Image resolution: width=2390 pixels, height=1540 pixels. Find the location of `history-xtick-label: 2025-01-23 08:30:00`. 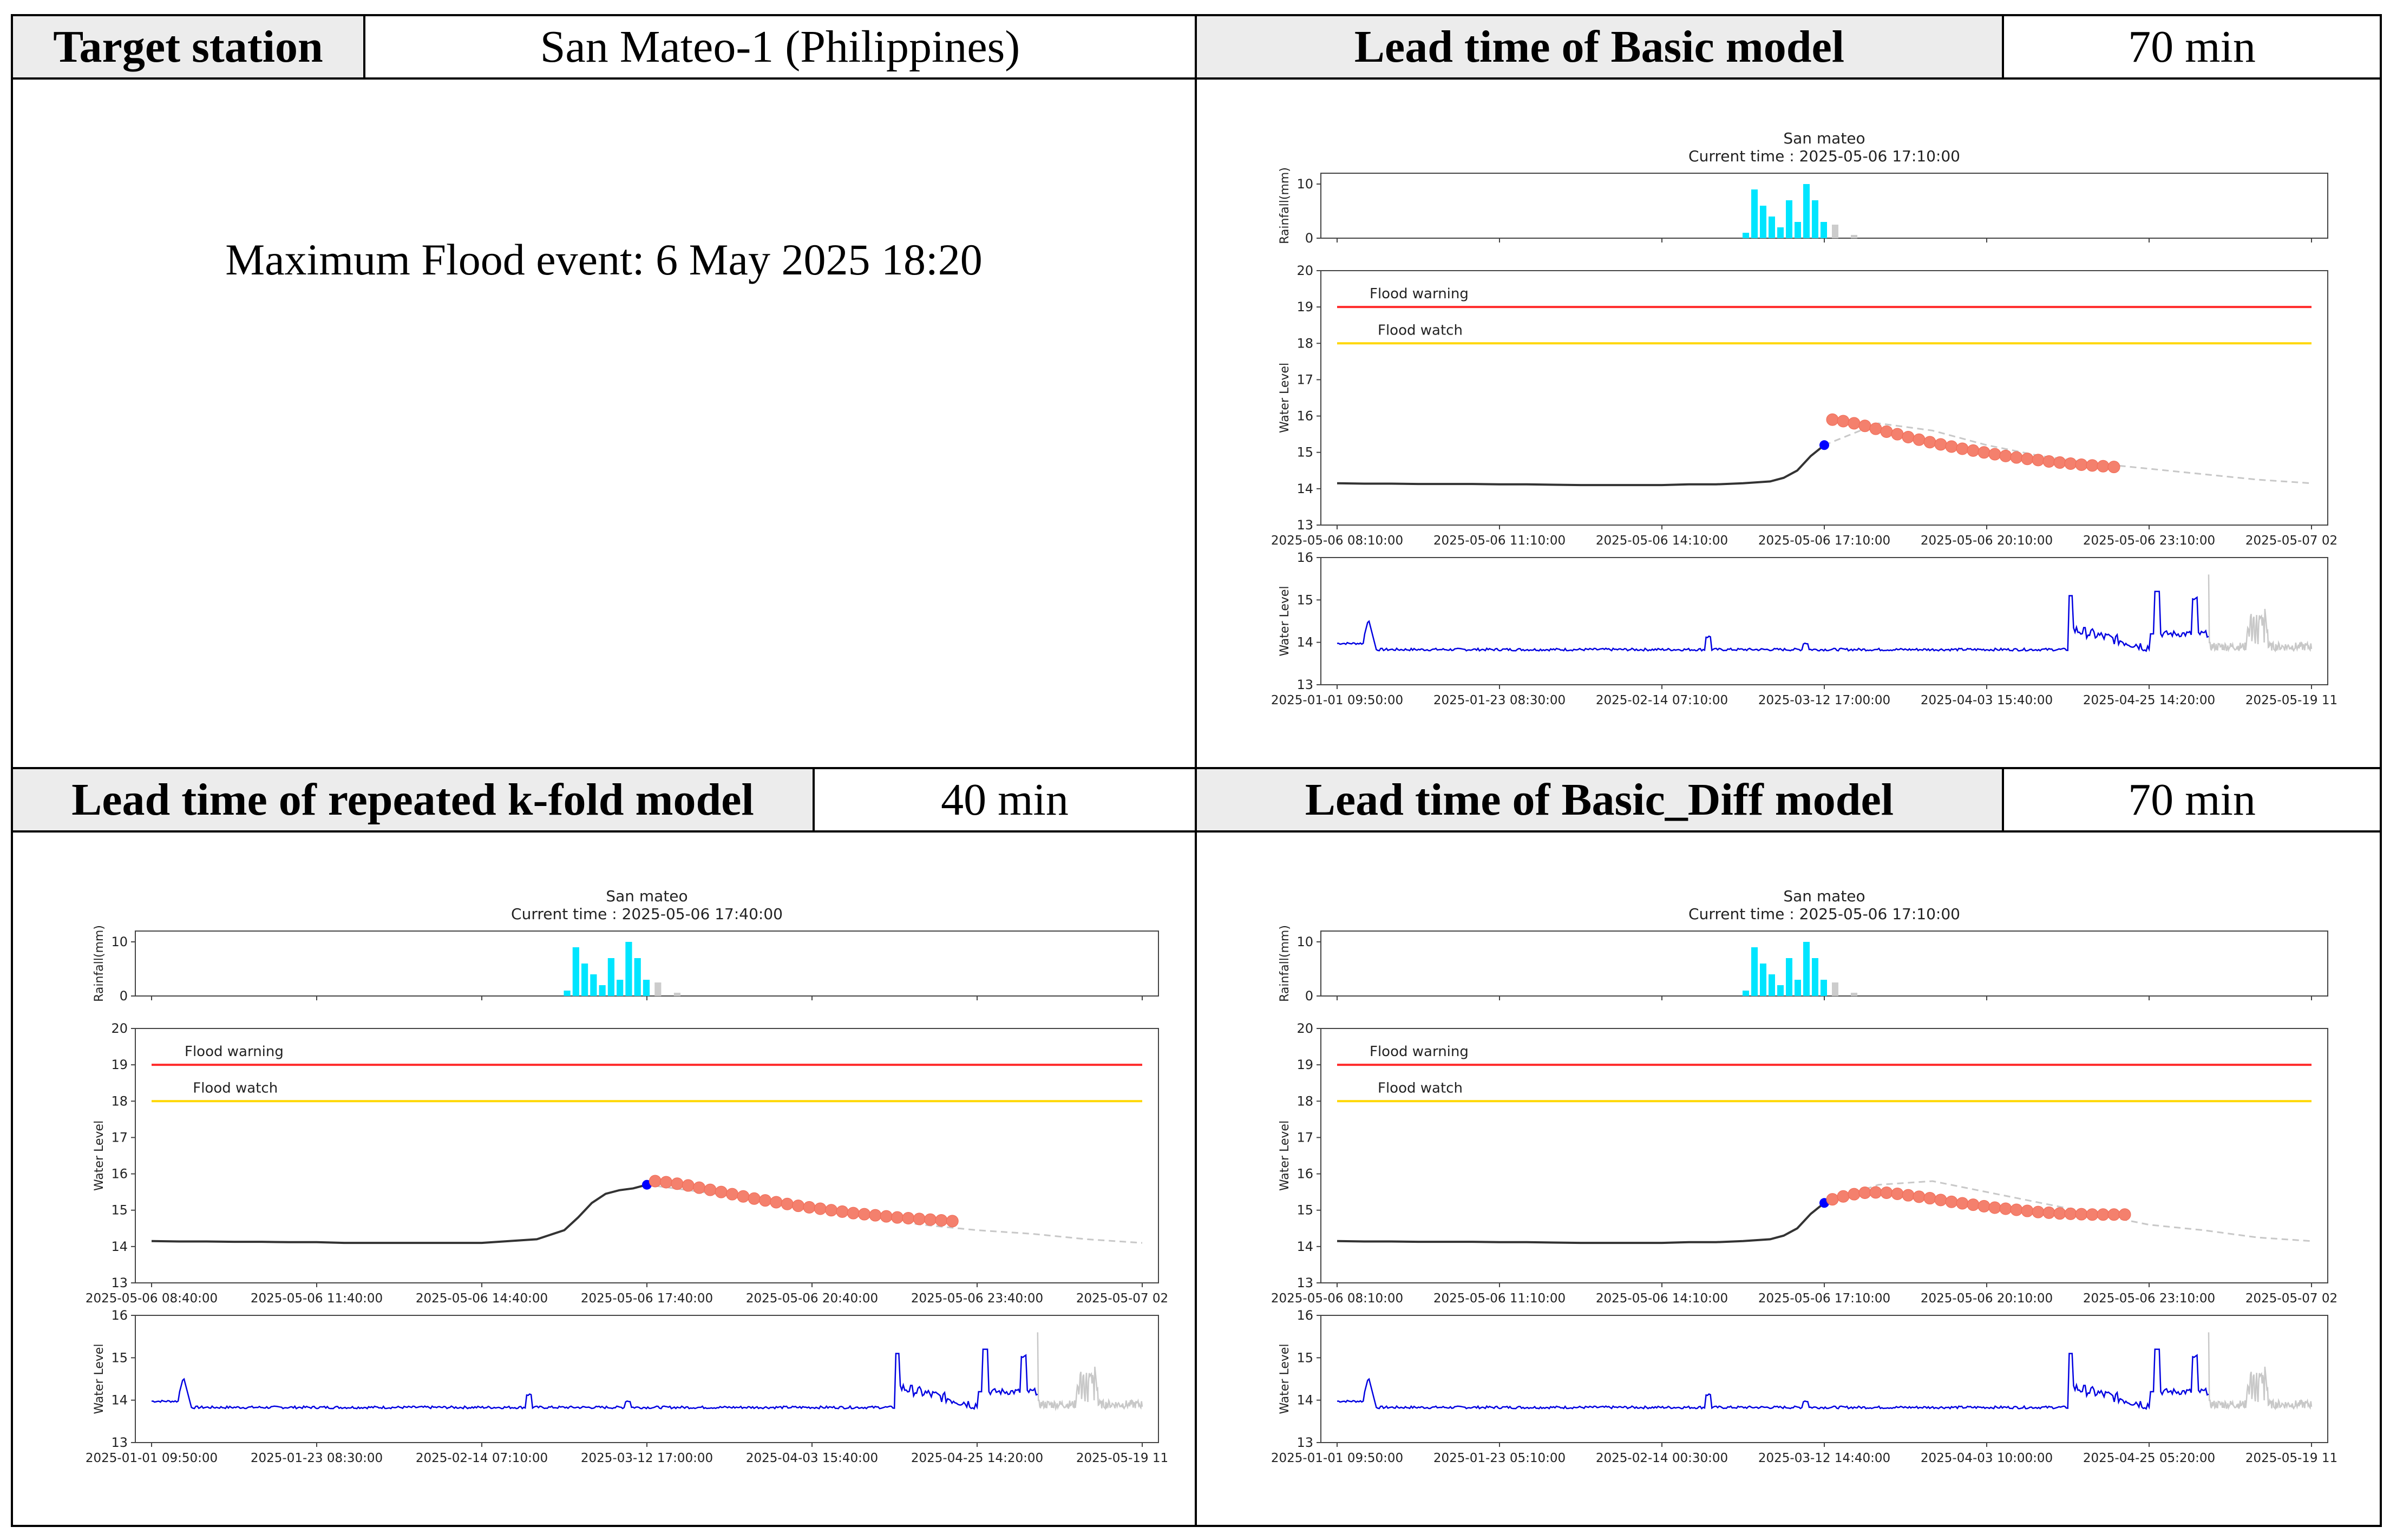

history-xtick-label: 2025-01-23 08:30:00 is located at coordinates (317, 1458).